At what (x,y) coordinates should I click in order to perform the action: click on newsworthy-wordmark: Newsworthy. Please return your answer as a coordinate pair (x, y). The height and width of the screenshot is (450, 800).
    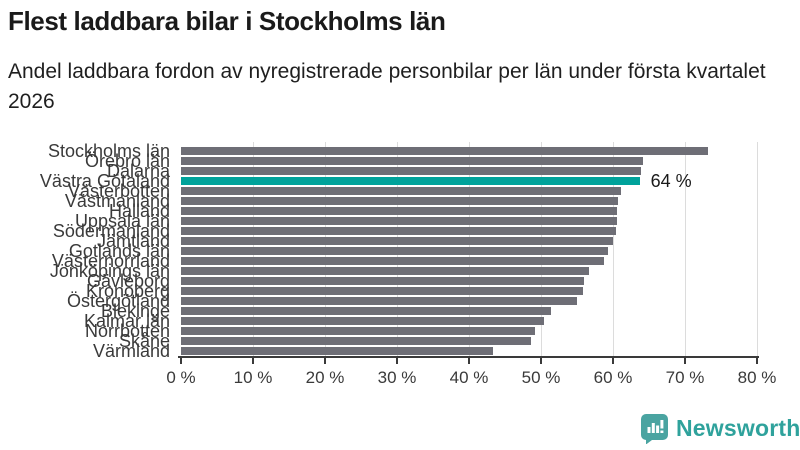
    Looking at the image, I should click on (738, 428).